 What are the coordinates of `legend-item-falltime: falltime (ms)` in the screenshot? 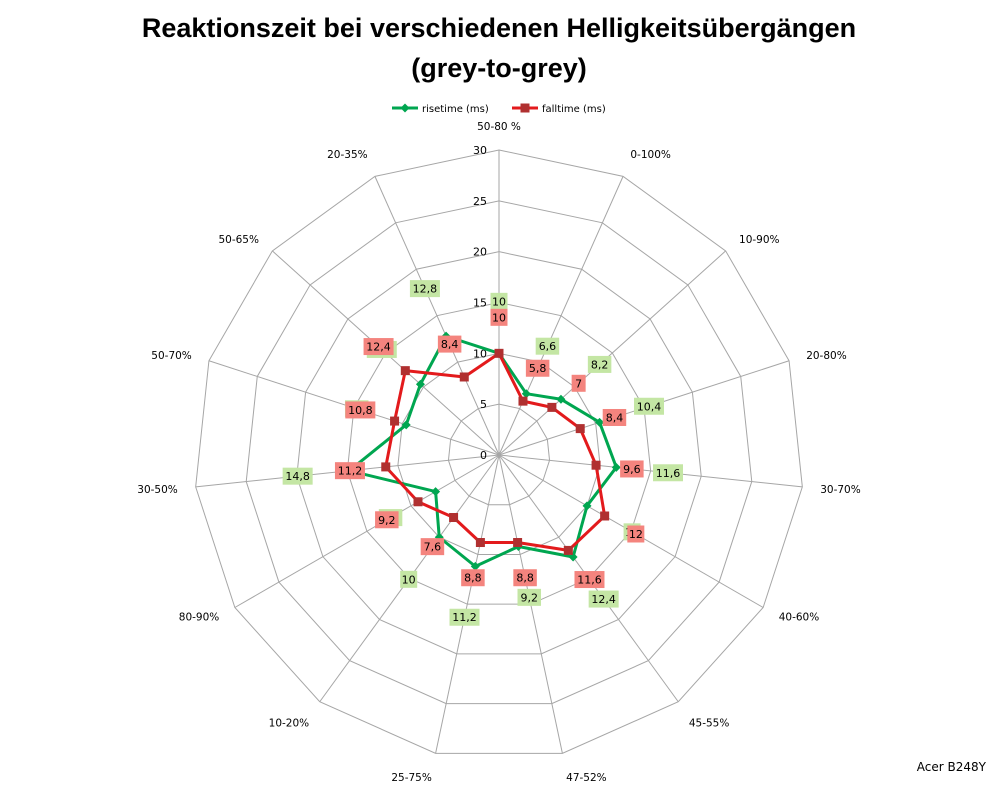 It's located at (559, 109).